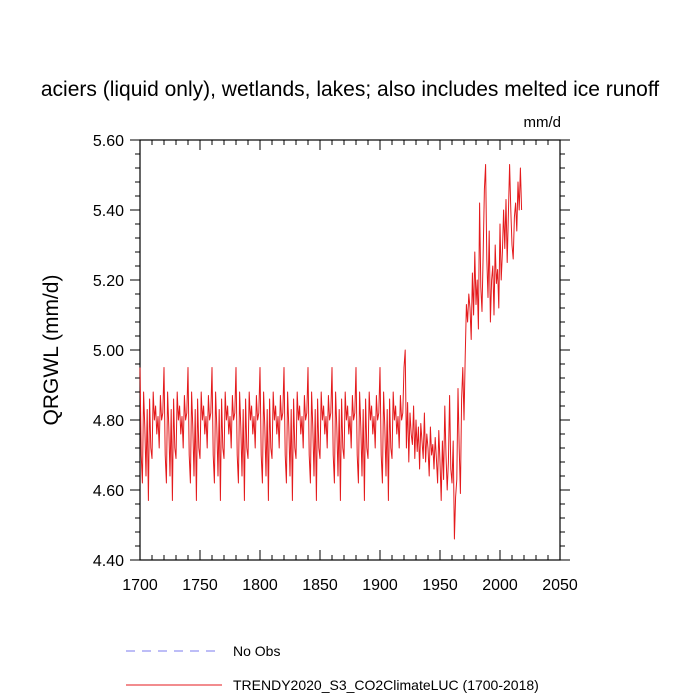 This screenshot has height=700, width=700. What do you see at coordinates (560, 585) in the screenshot?
I see `x-tick-label: 2050` at bounding box center [560, 585].